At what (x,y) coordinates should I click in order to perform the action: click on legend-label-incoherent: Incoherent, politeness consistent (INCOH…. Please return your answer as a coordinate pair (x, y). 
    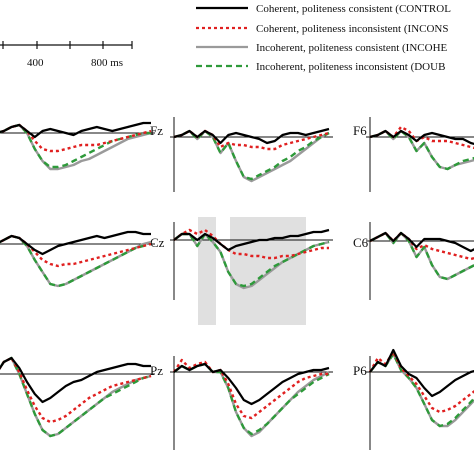
    Looking at the image, I should click on (352, 48).